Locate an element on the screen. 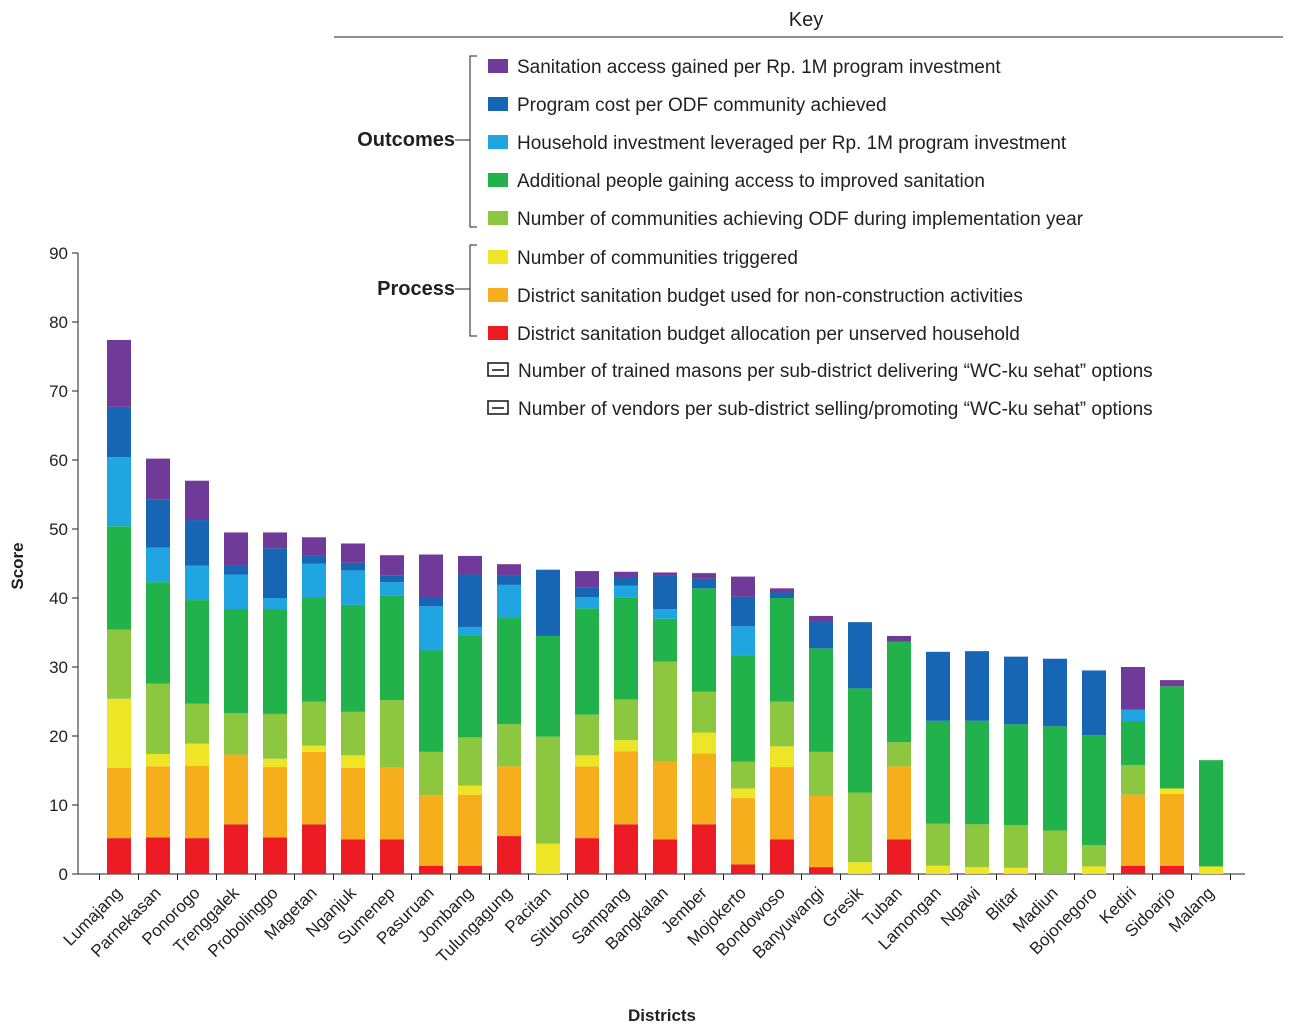 This screenshot has height=1025, width=1294. legend-process-bracket is located at coordinates (466, 290).